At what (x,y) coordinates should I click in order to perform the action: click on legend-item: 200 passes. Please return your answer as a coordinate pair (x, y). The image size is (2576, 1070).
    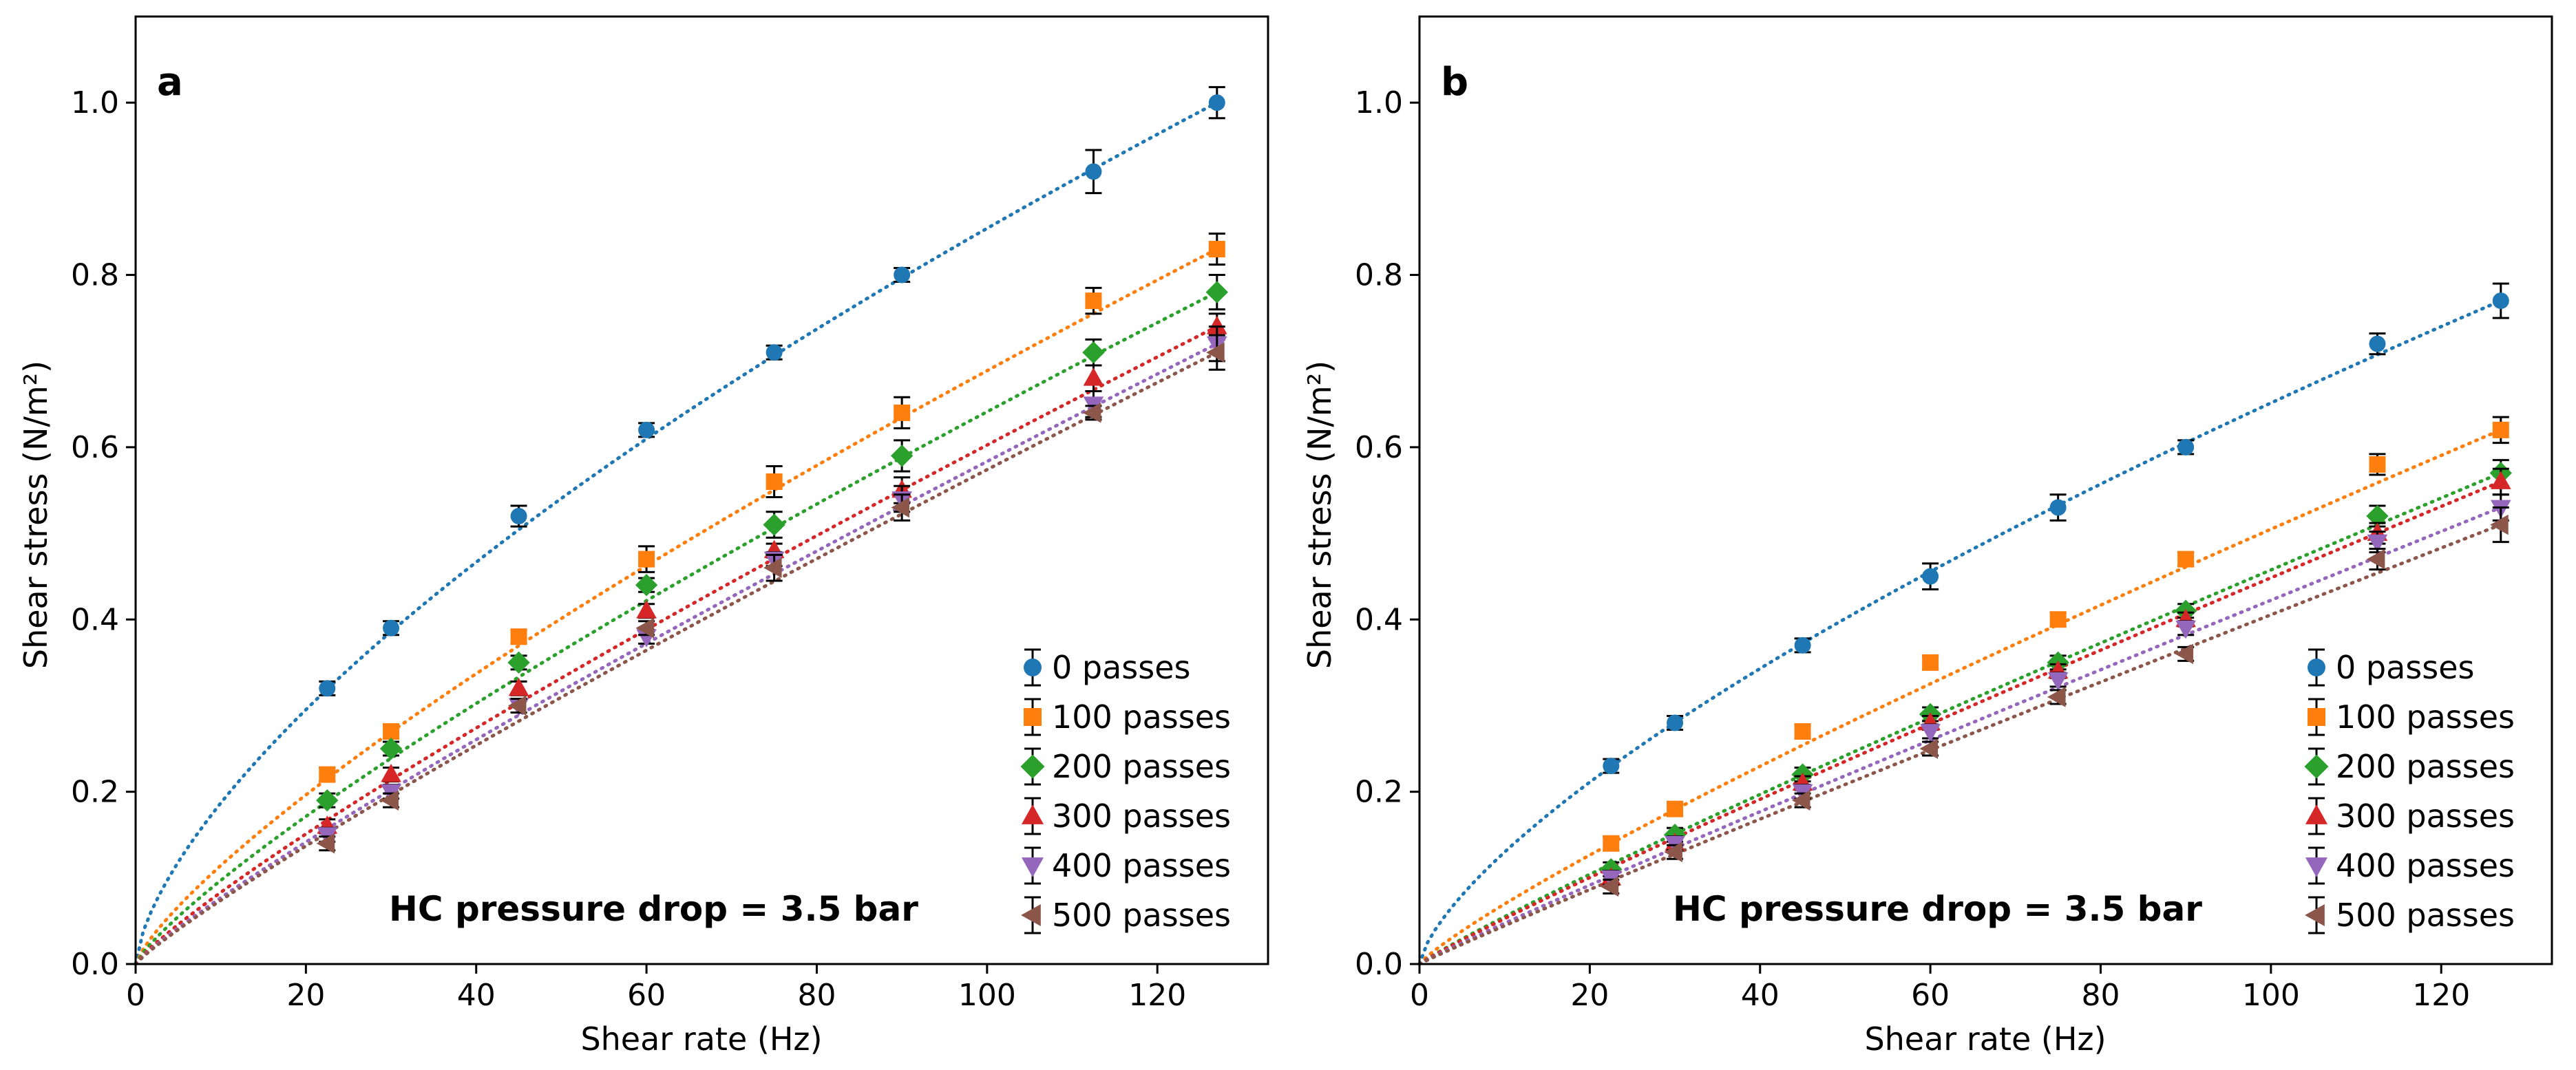
    Looking at the image, I should click on (1126, 766).